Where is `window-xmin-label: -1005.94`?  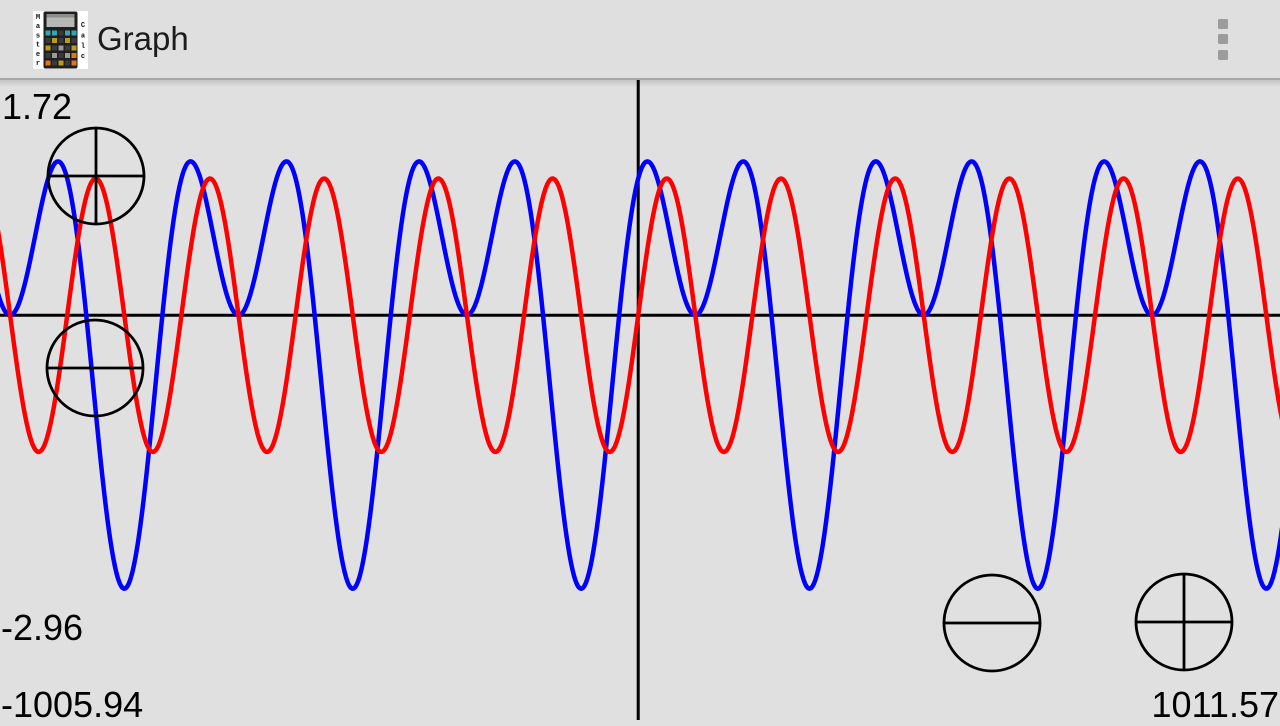
window-xmin-label: -1005.94 is located at coordinates (72, 704).